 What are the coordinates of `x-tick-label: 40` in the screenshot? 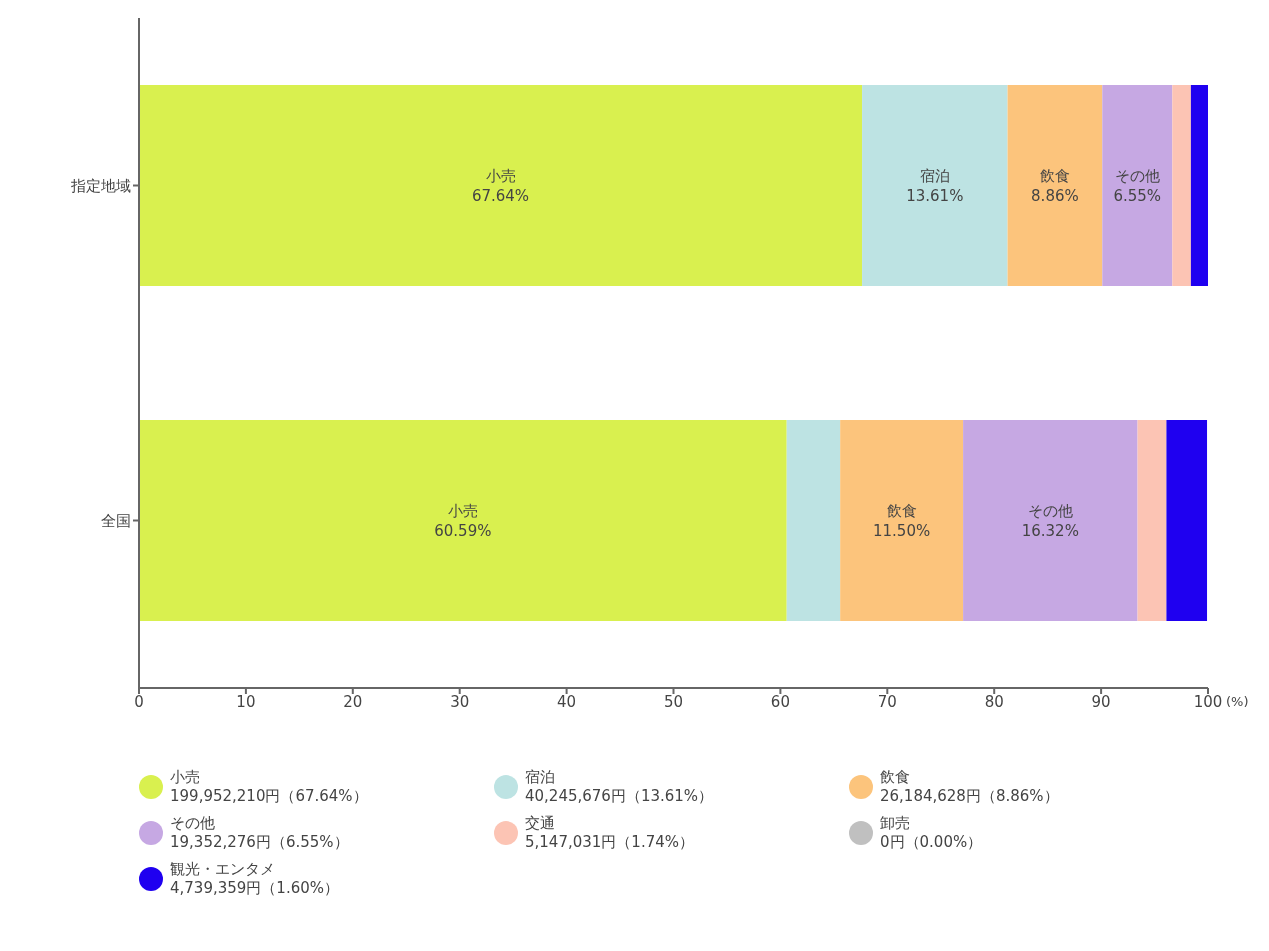 It's located at (567, 701).